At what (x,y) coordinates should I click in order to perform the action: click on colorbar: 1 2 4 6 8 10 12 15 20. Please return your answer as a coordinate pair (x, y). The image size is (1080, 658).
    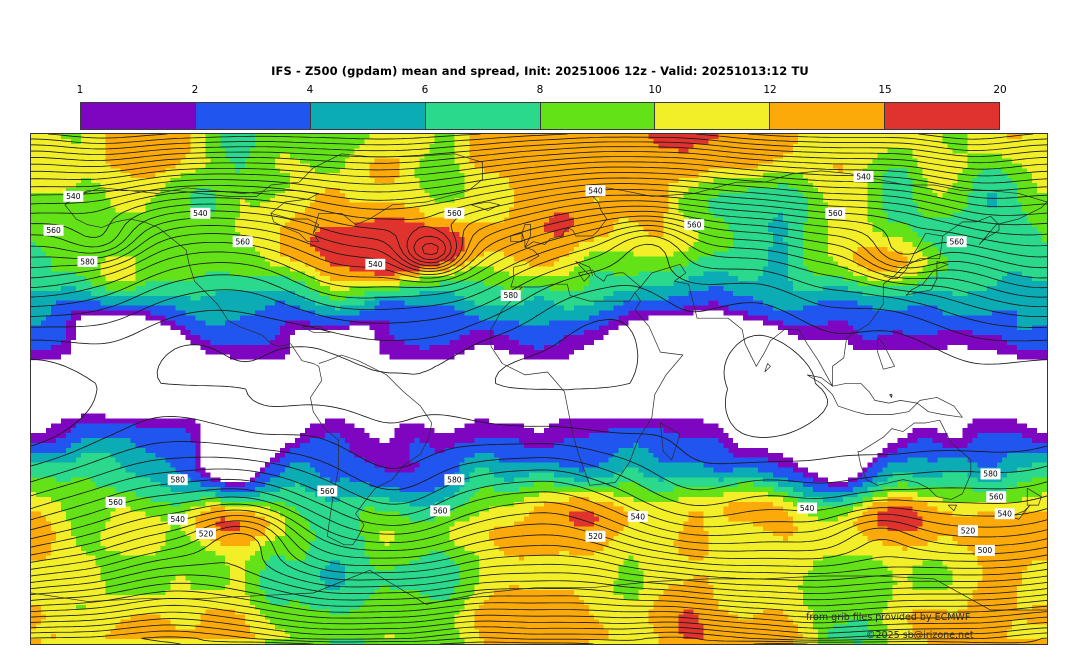
    Looking at the image, I should click on (541, 108).